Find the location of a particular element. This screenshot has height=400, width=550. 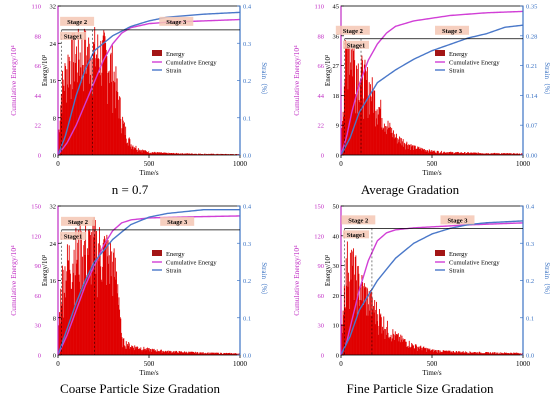

strain-axis-label: Strain（%） is located at coordinates (264, 80).